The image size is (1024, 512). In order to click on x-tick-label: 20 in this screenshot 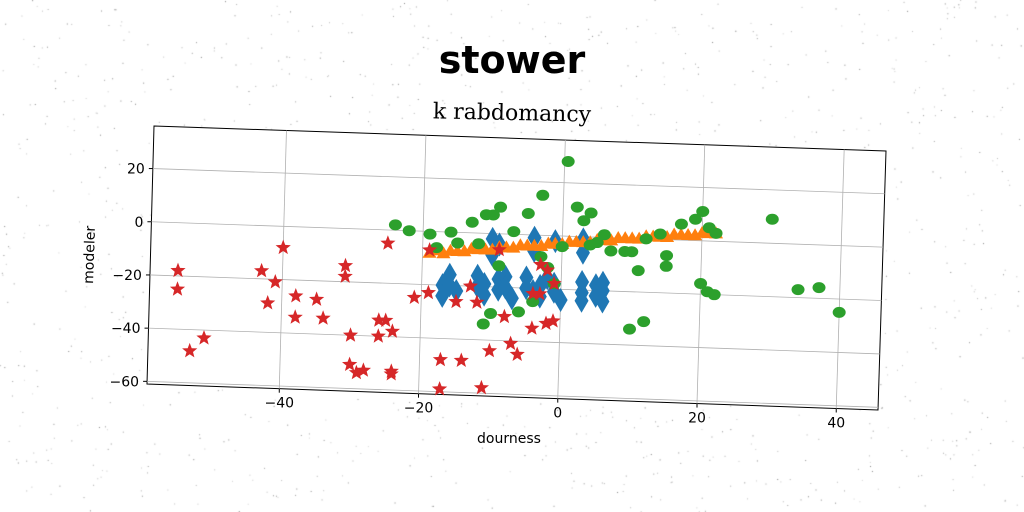, I will do `click(697, 419)`.